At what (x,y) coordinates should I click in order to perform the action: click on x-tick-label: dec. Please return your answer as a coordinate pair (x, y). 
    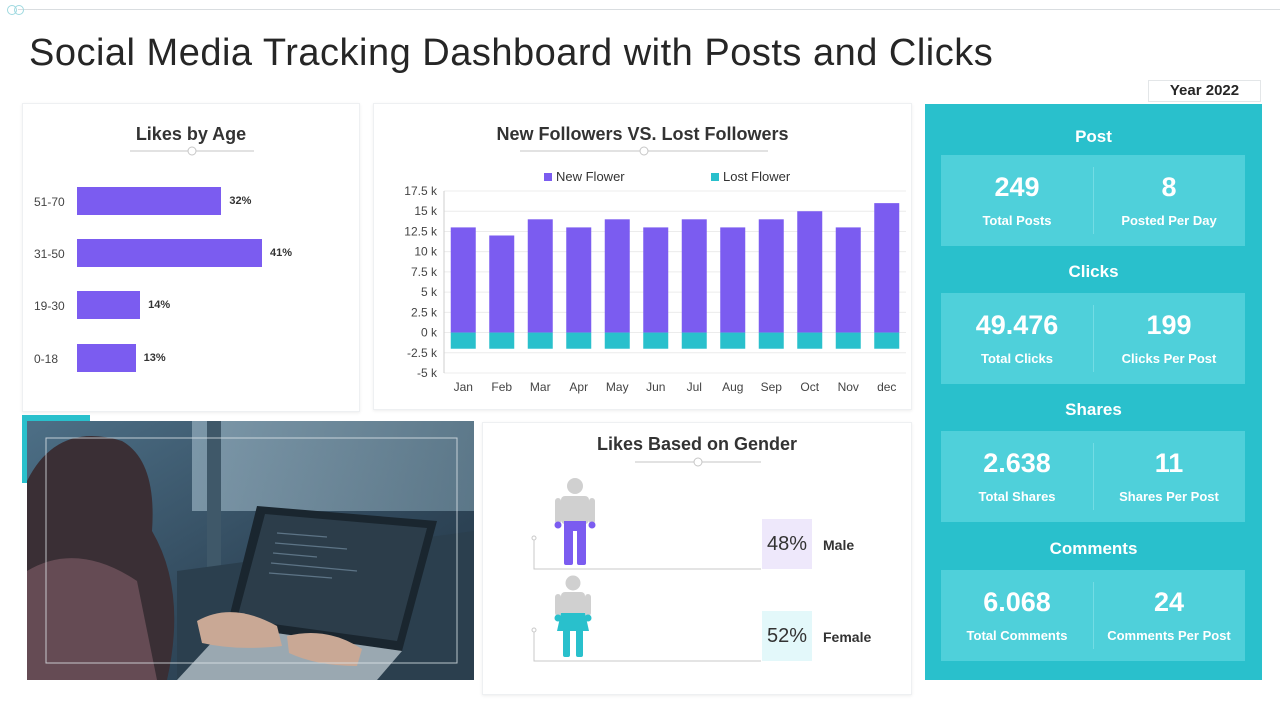
    Looking at the image, I should click on (886, 387).